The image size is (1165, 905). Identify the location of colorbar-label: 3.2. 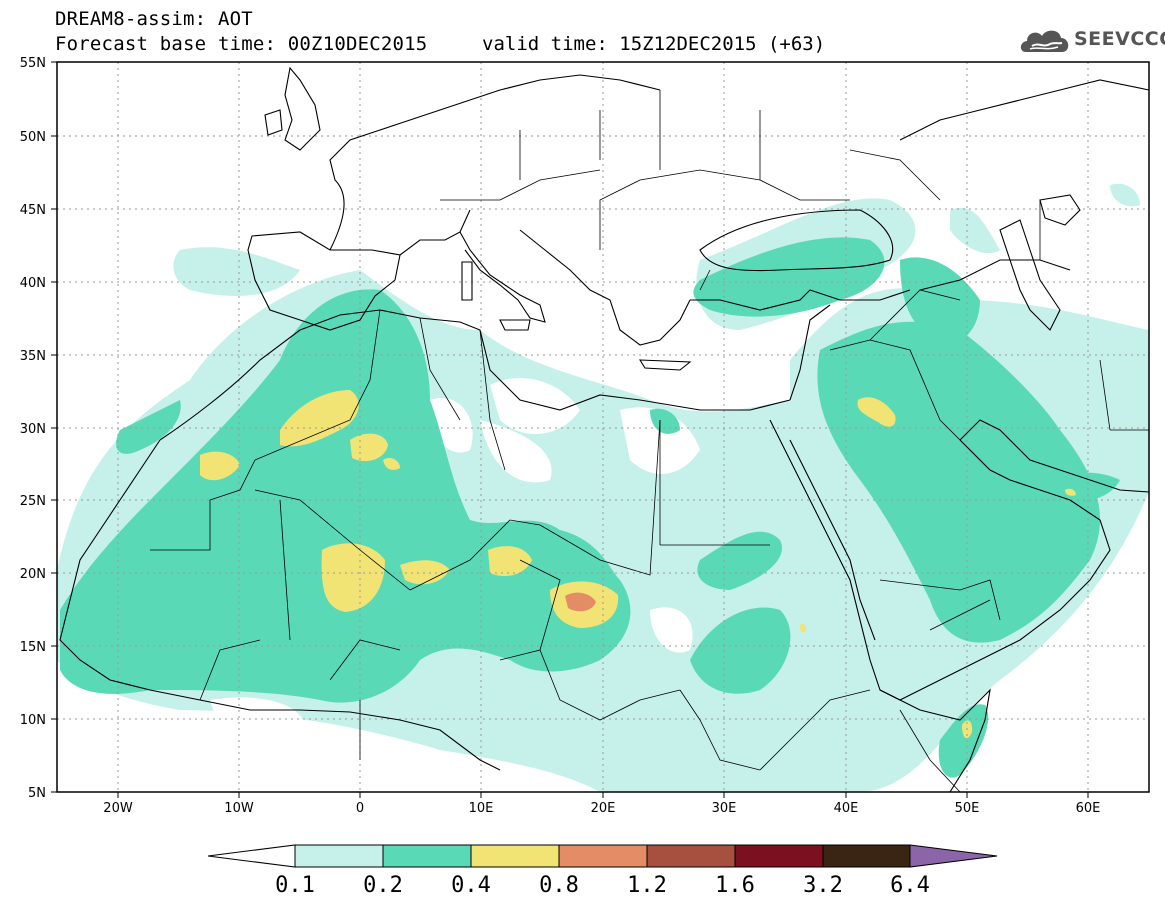
(823, 885).